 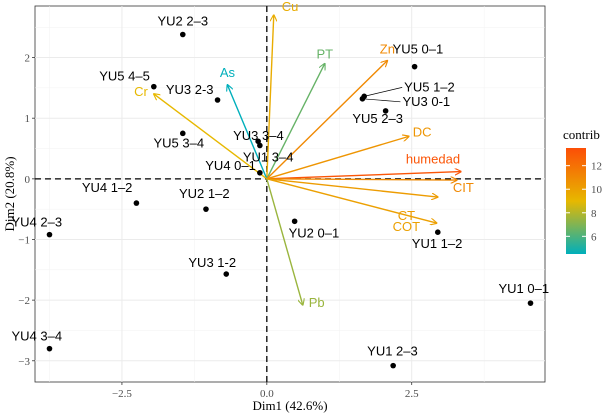 I want to click on legend-title: contrib, so click(x=581, y=134).